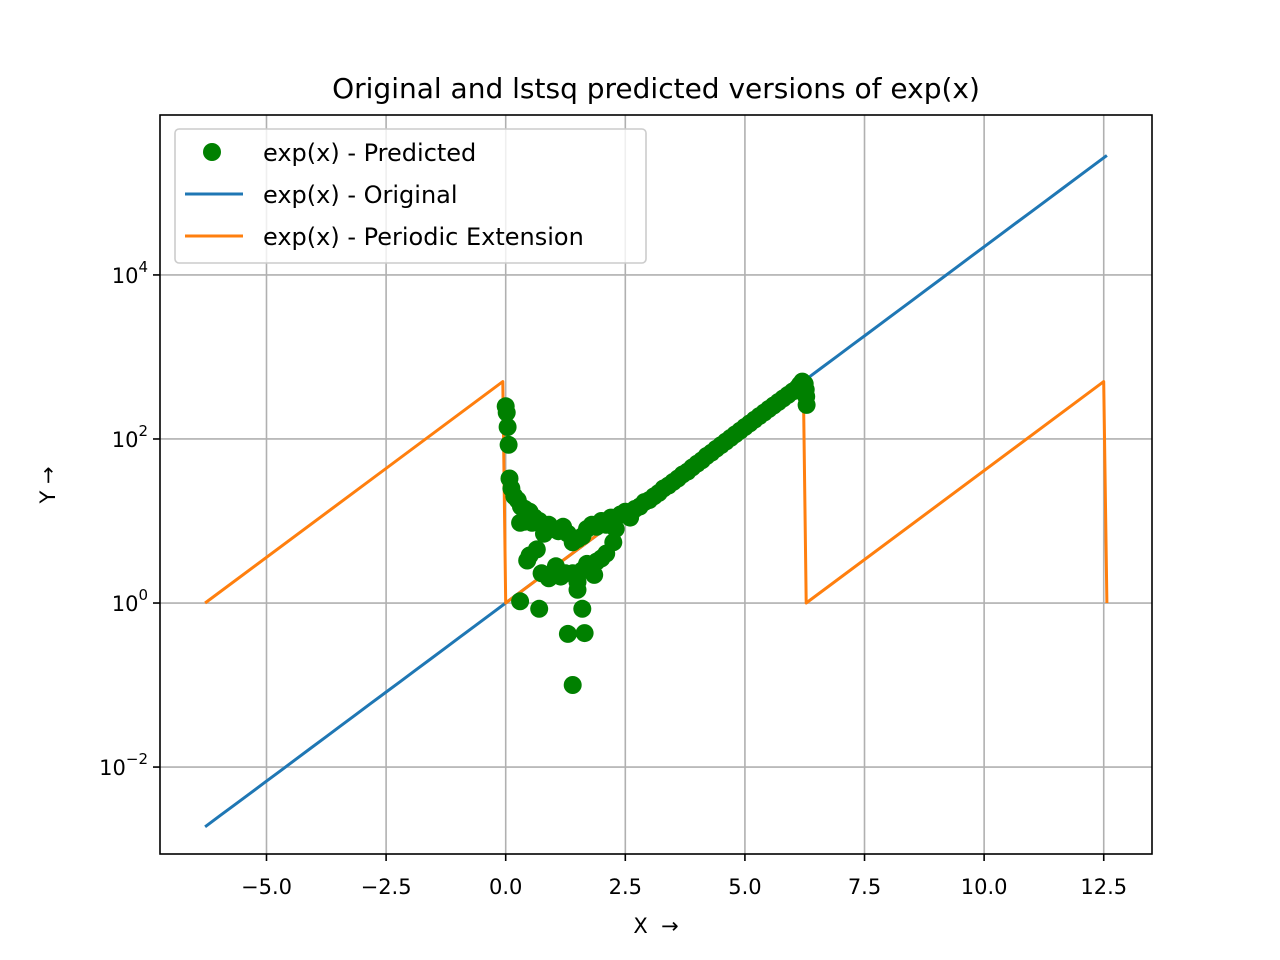 The height and width of the screenshot is (960, 1280). What do you see at coordinates (656, 533) in the screenshot?
I see `series-predicted` at bounding box center [656, 533].